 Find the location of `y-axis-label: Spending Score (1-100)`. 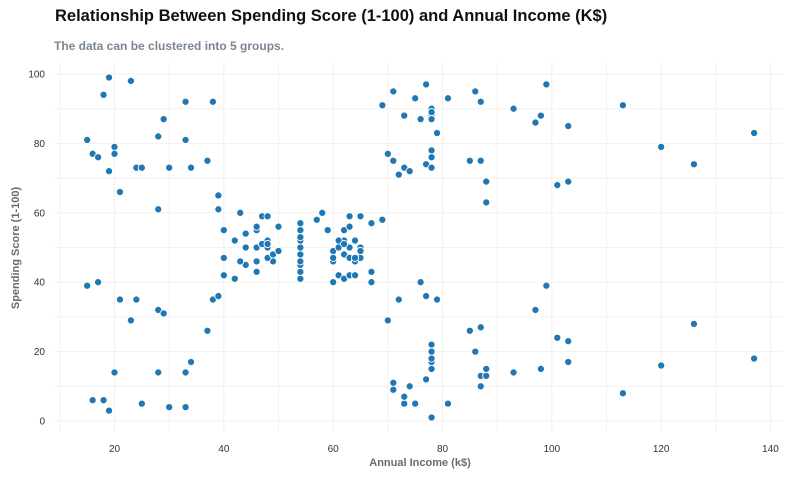

y-axis-label: Spending Score (1-100) is located at coordinates (16, 248).